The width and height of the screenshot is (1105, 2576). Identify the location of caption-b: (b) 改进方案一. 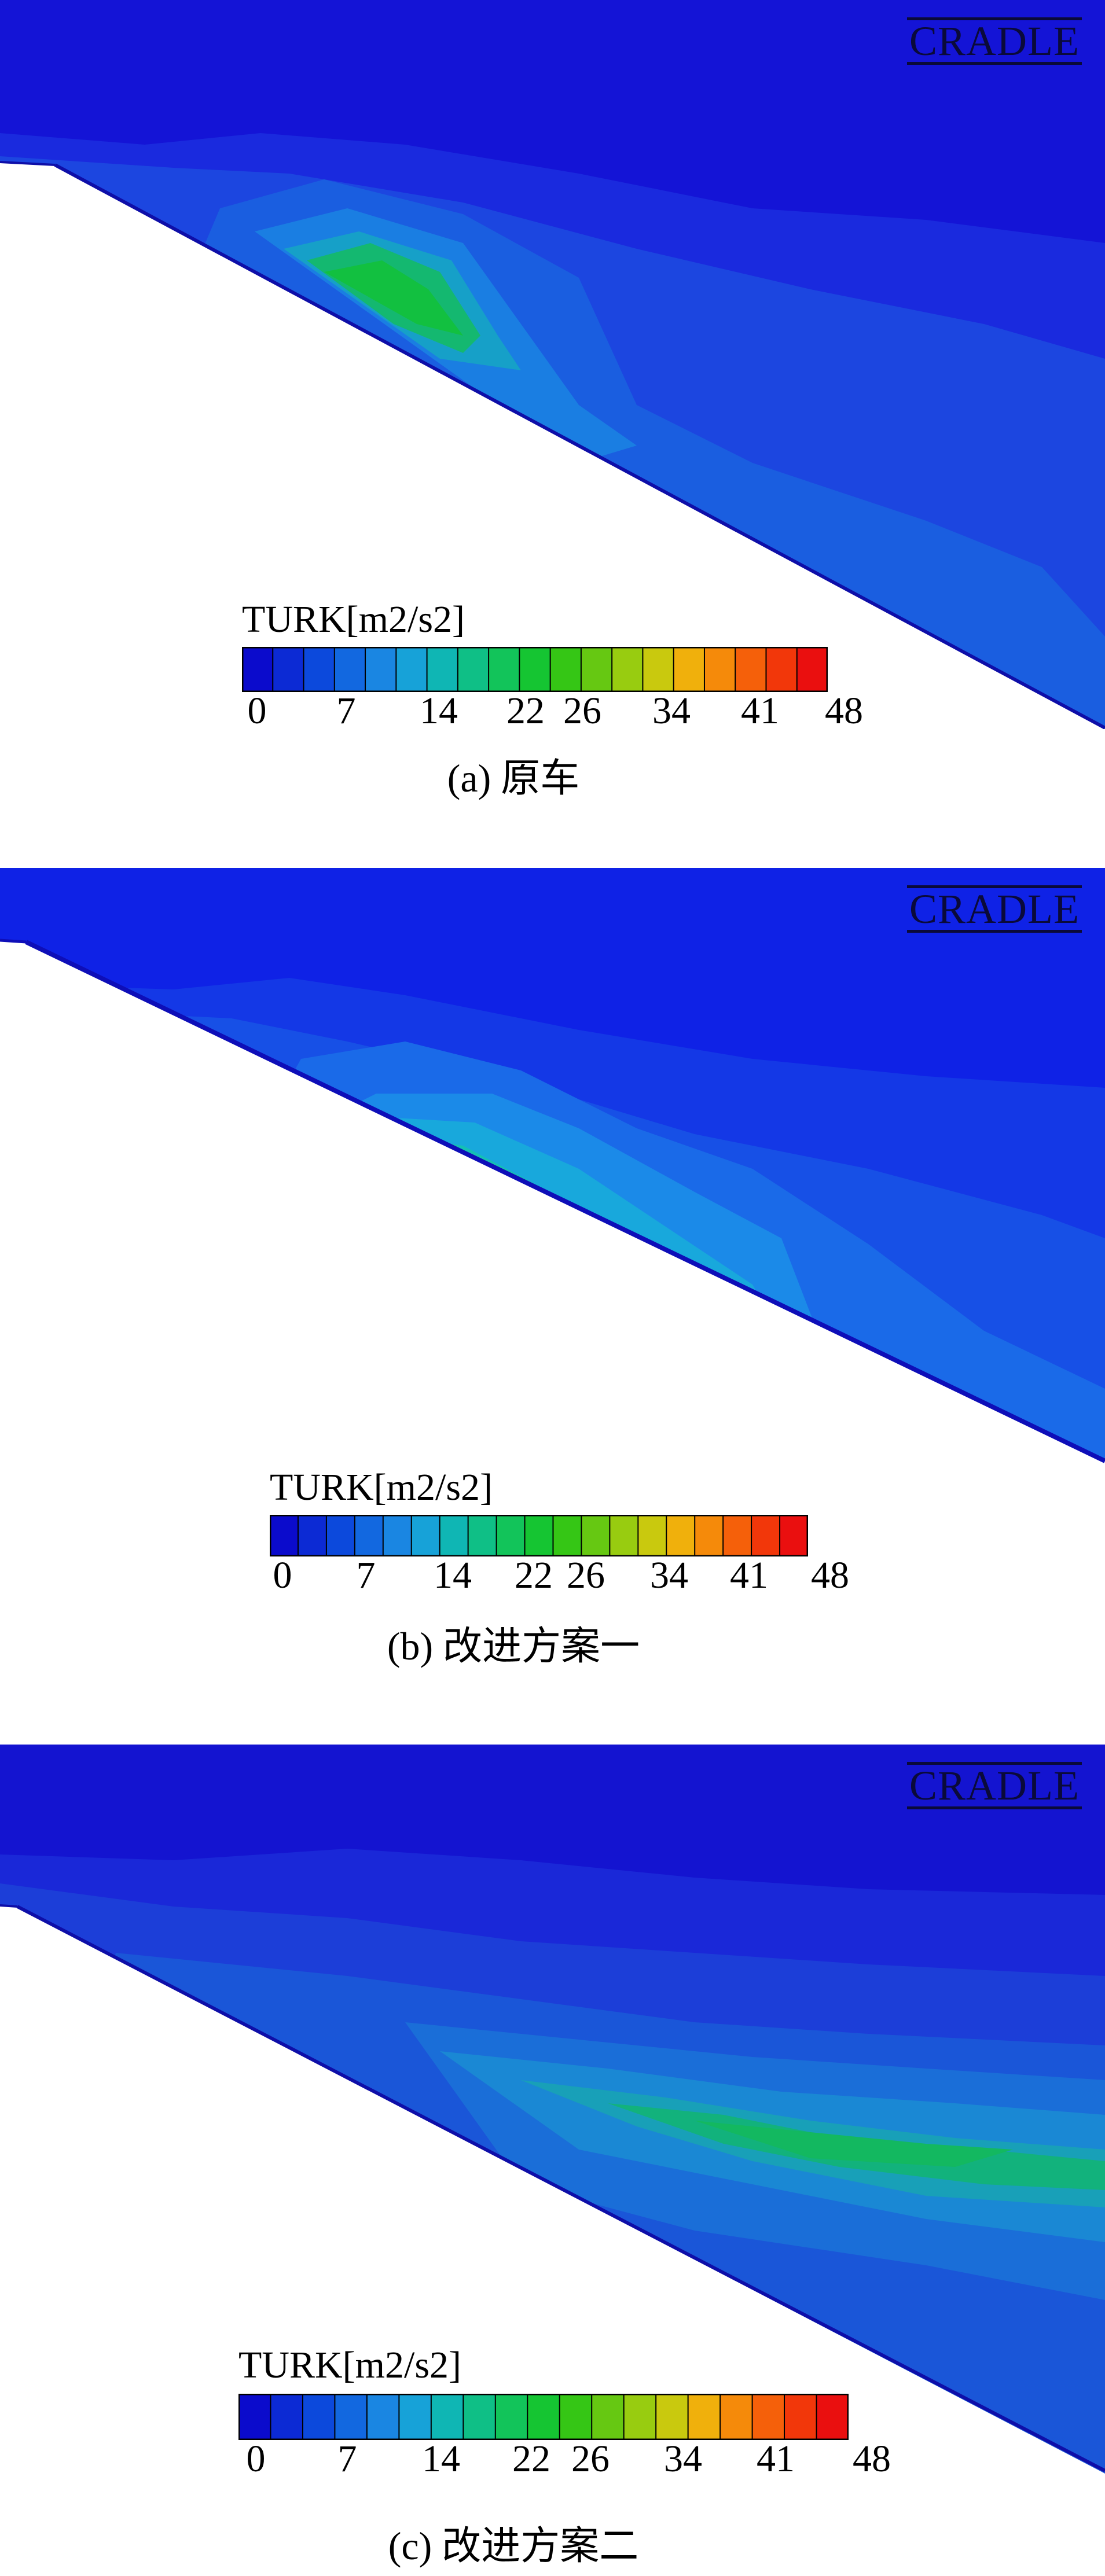
(513, 1646).